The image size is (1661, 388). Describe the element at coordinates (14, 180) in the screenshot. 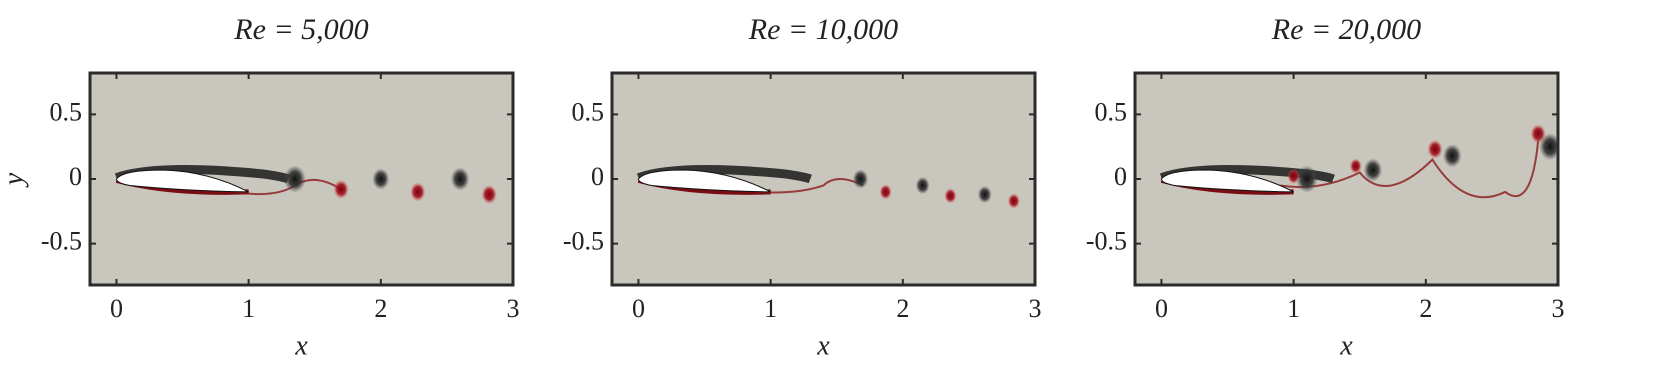

I see `y-axis-label: y` at that location.